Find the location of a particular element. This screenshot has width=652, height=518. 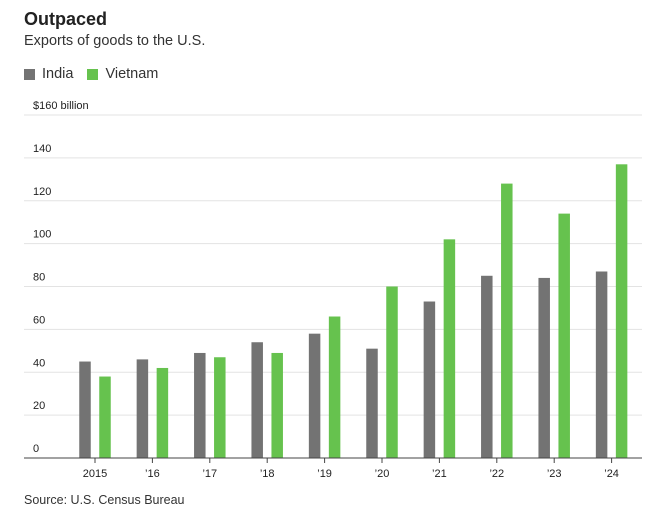

chart-title: Outpaced is located at coordinates (66, 19).